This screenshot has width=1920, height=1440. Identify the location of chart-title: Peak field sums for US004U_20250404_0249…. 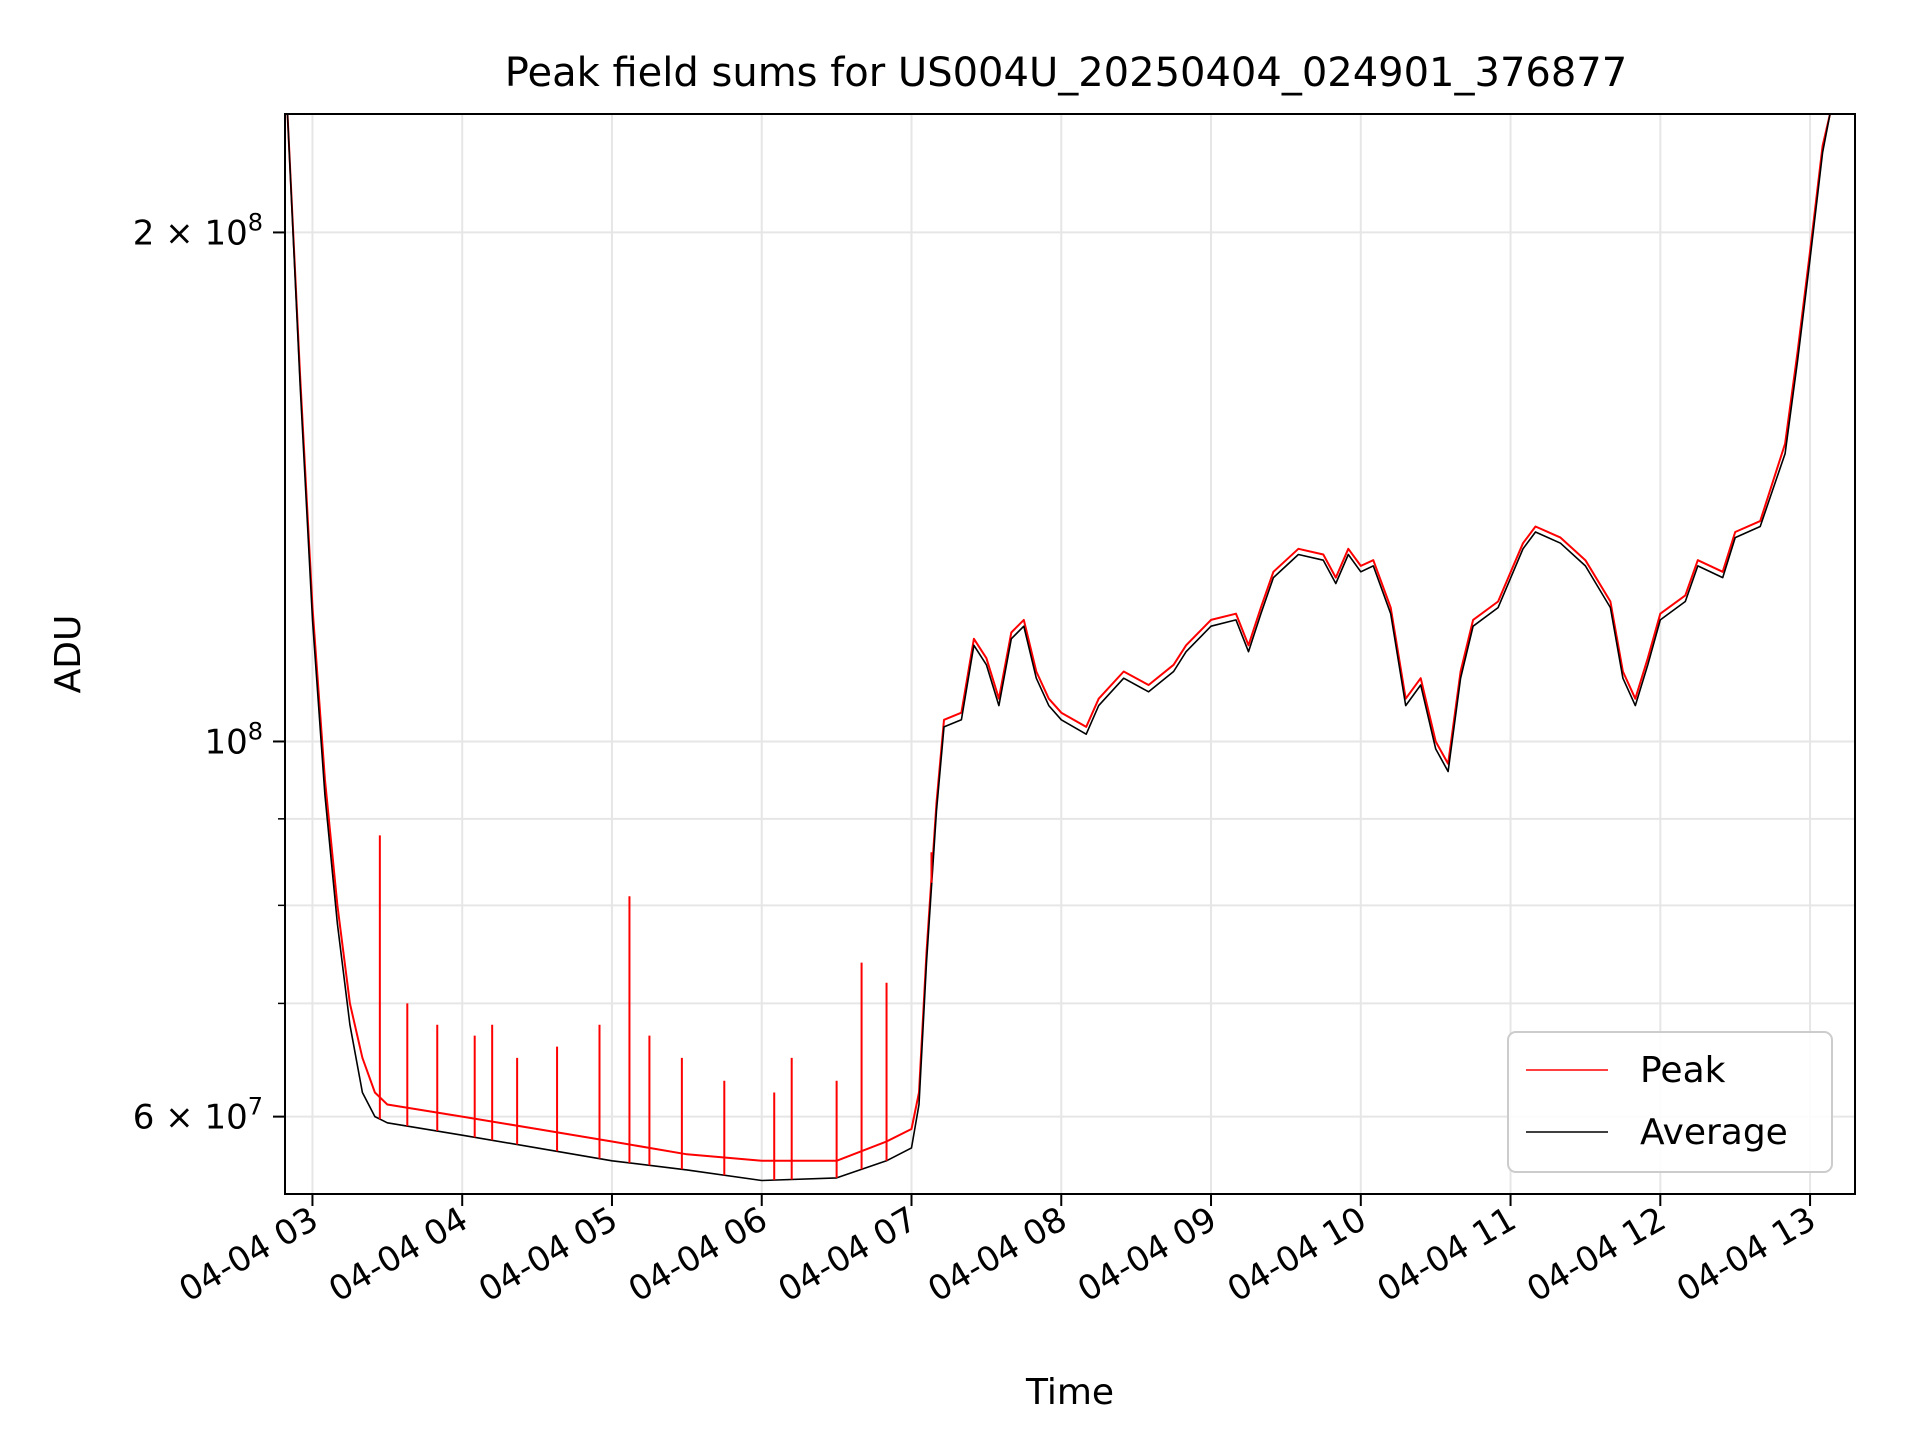
(1066, 73).